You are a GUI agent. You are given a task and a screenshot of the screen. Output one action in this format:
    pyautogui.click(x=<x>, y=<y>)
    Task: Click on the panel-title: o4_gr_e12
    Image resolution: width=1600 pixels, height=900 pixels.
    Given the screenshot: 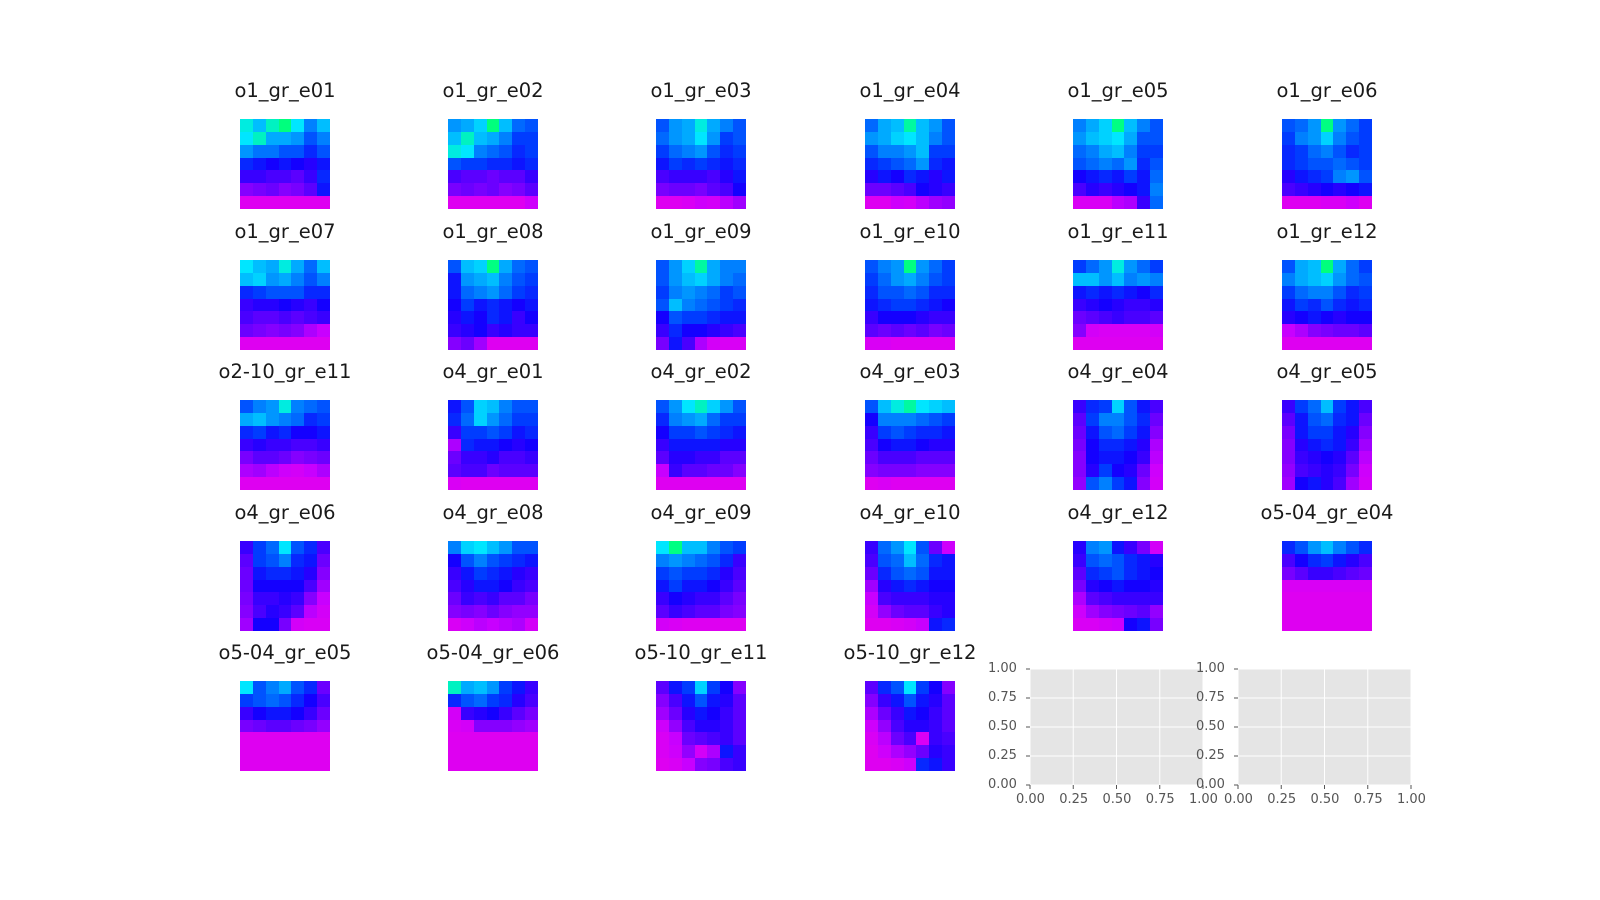 What is the action you would take?
    pyautogui.click(x=1118, y=512)
    